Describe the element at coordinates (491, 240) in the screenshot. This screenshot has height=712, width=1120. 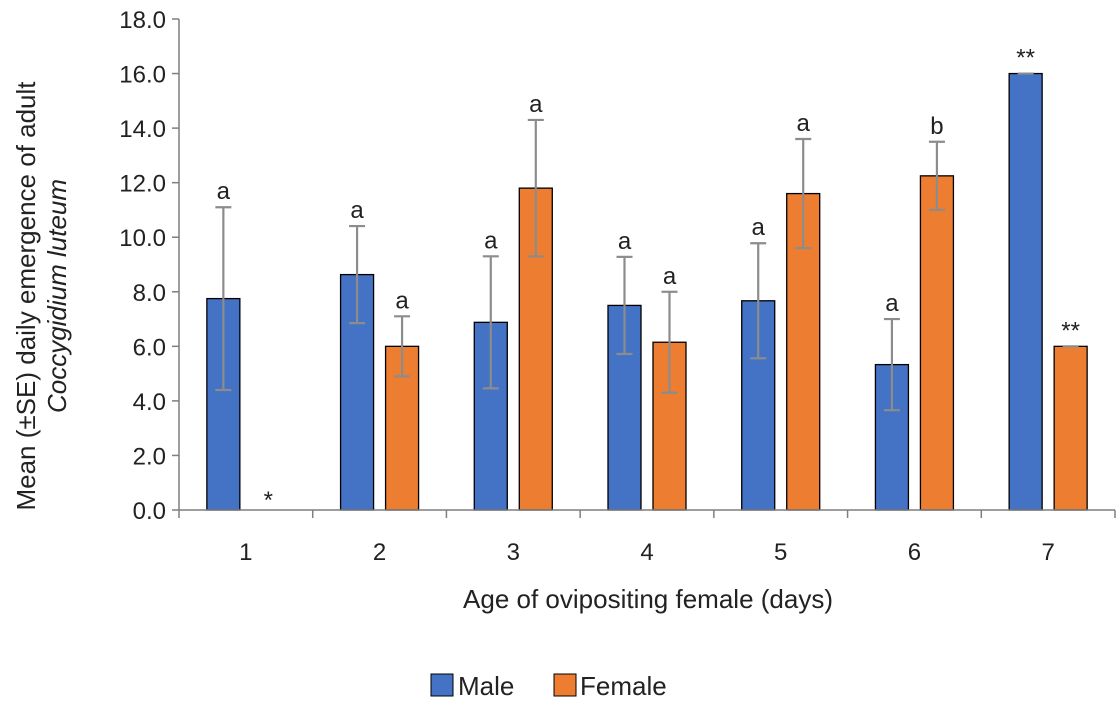
I see `significance-label-male-3: a` at that location.